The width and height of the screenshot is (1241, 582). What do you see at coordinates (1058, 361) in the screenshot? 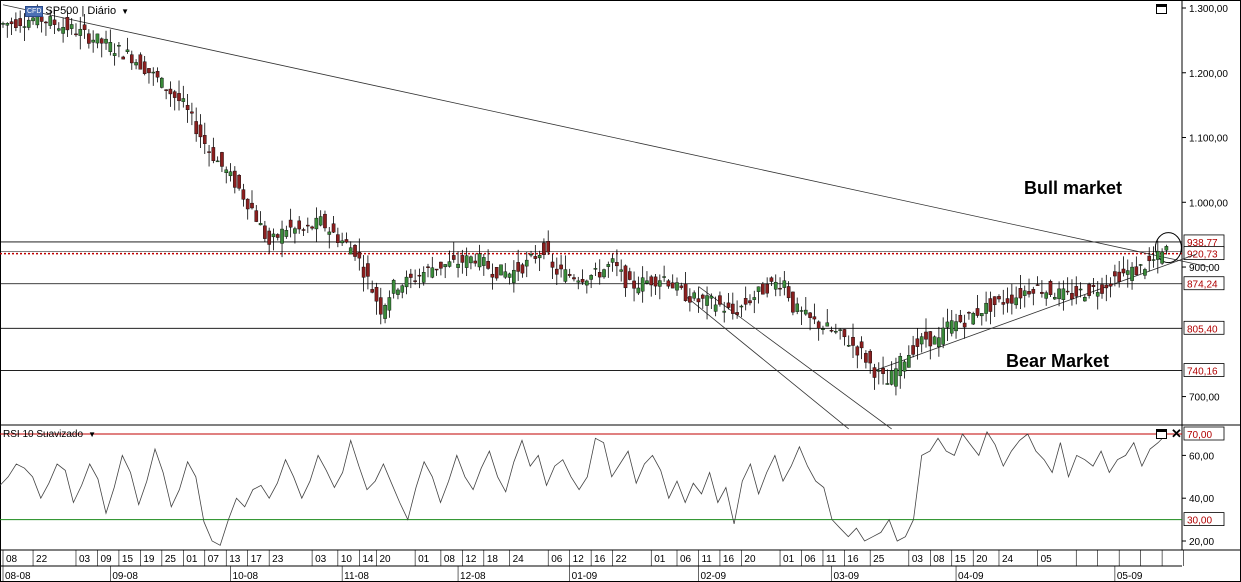
I see `bear-market-annotation: Bear Market` at bounding box center [1058, 361].